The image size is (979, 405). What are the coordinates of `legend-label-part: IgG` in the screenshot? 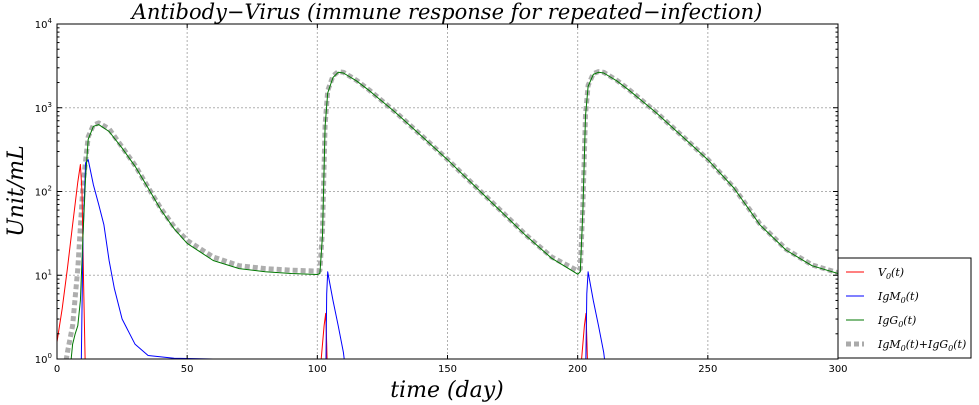 It's located at (887, 320).